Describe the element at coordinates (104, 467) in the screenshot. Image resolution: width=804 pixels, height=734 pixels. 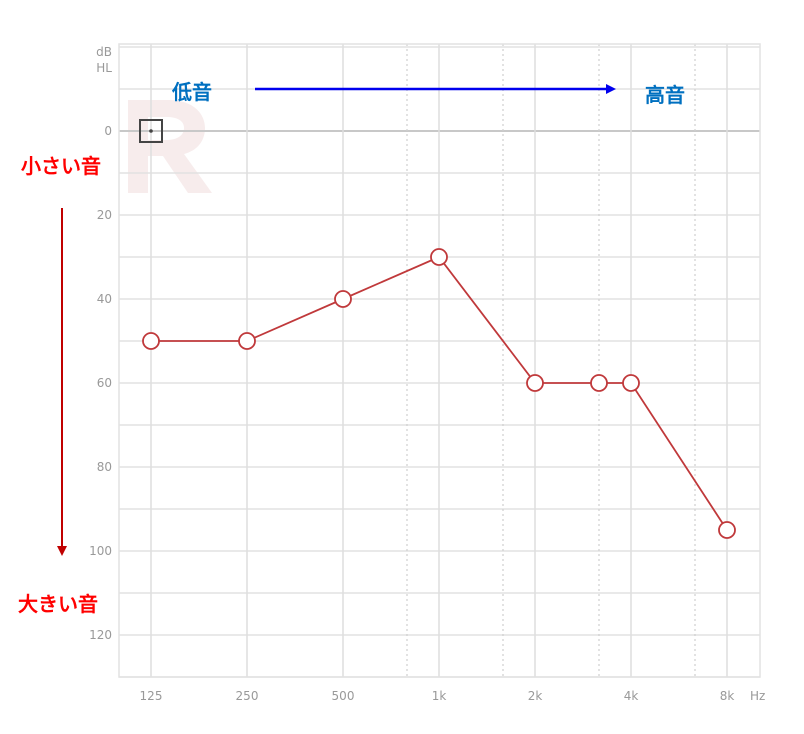
I see `y-tick-label: 80` at that location.